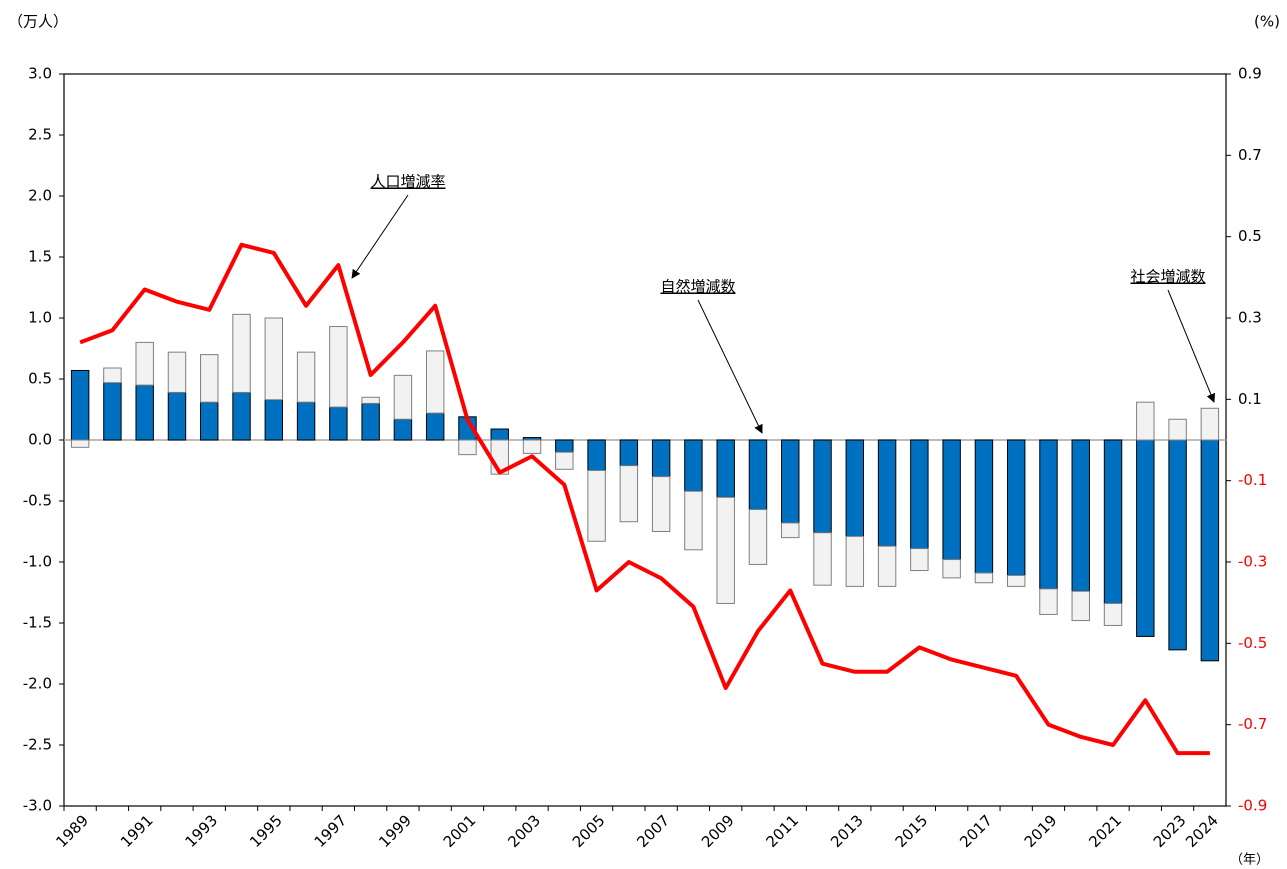 This screenshot has height=869, width=1287. Describe the element at coordinates (460, 831) in the screenshot. I see `x-tick-label: 2001` at that location.